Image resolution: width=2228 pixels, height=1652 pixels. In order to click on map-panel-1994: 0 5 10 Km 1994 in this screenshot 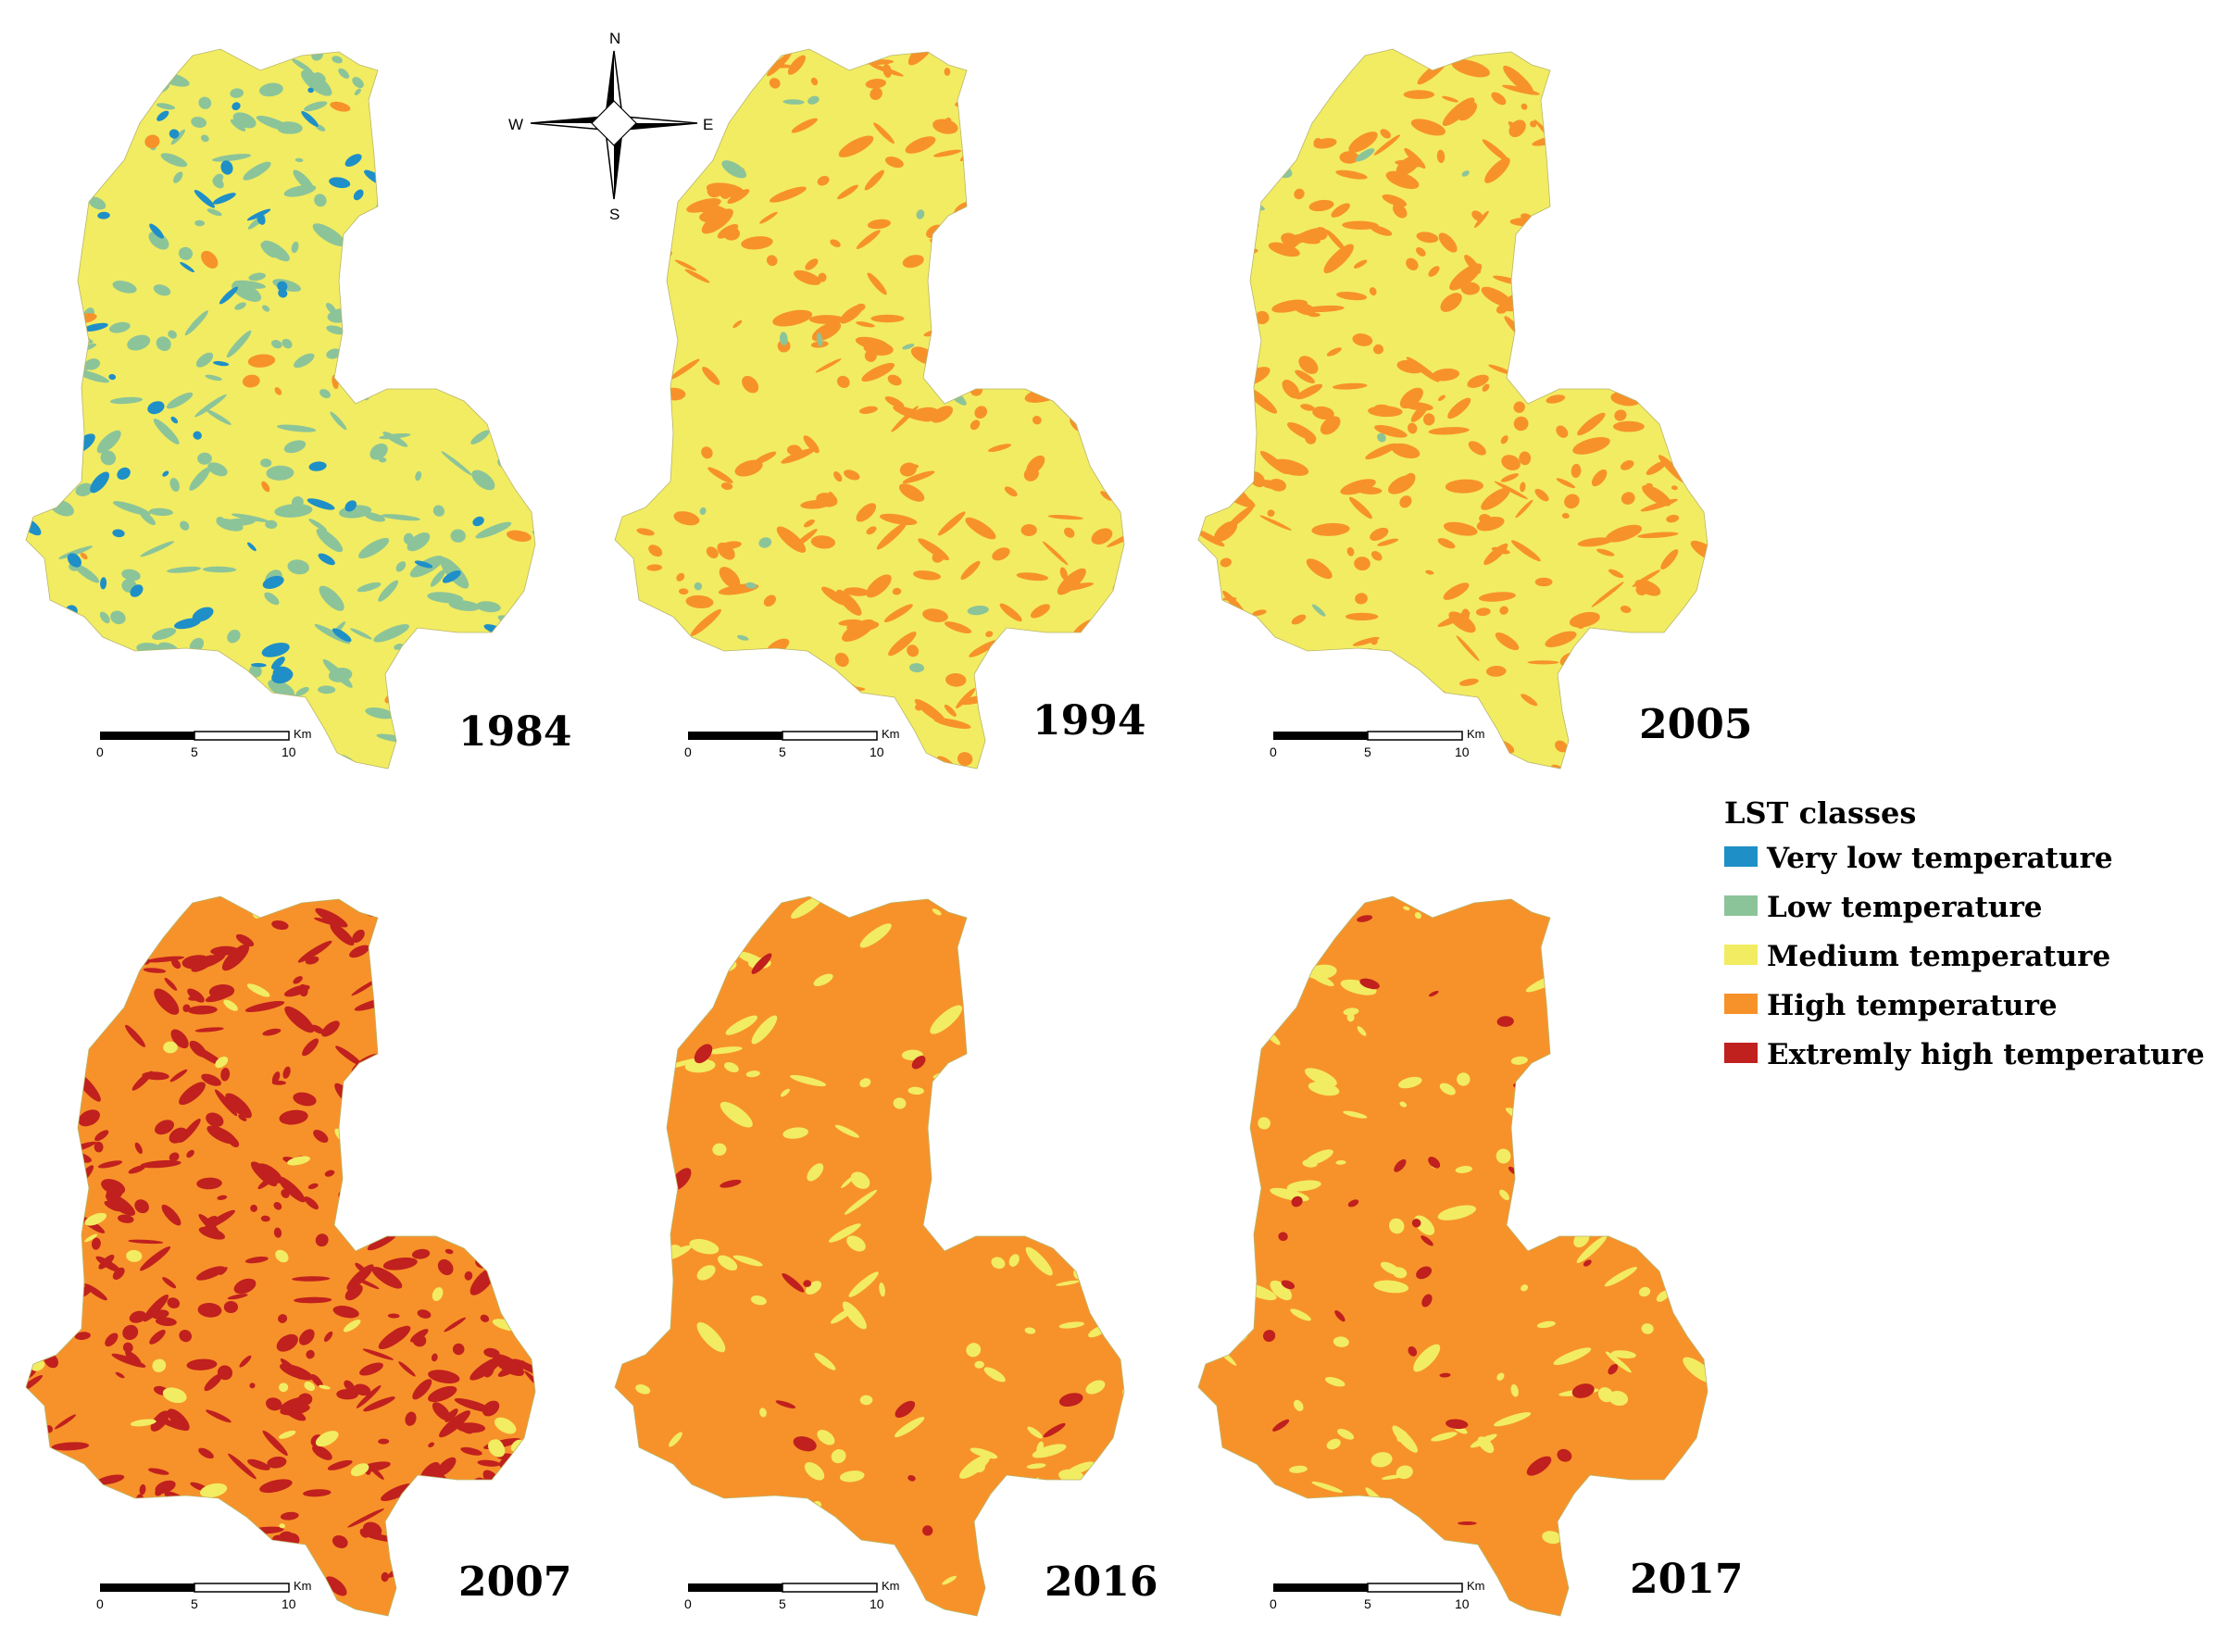, I will do `click(880, 409)`.